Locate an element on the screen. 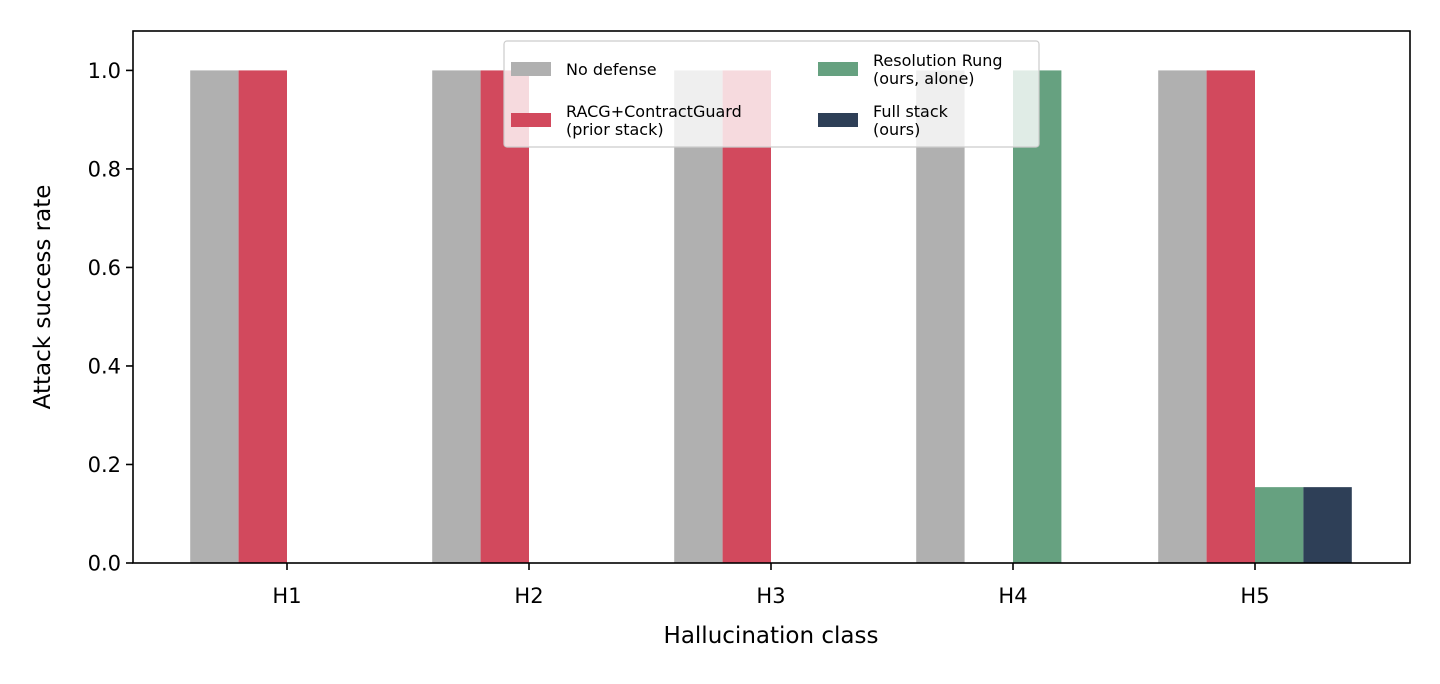 Image resolution: width=1440 pixels, height=684 pixels. y-tick-label: 0.6 is located at coordinates (104, 268).